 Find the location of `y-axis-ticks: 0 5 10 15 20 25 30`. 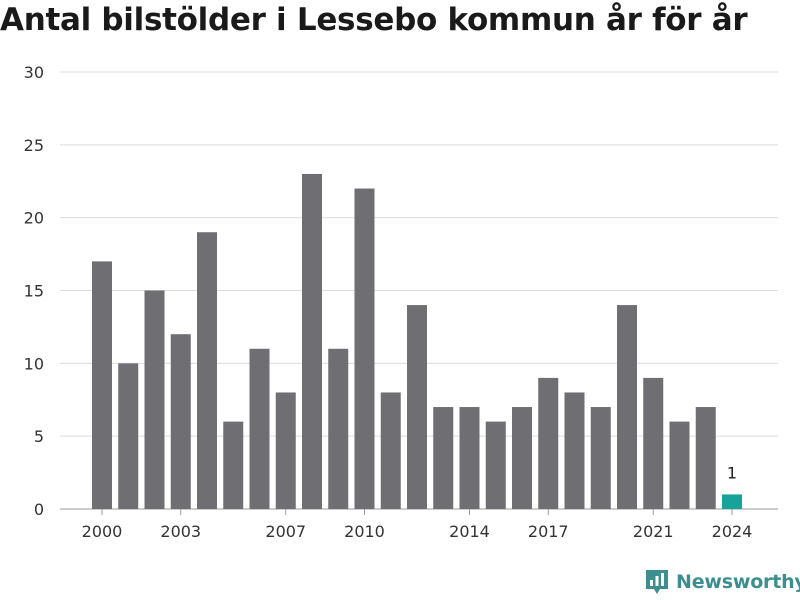

y-axis-ticks: 0 5 10 15 20 25 30 is located at coordinates (34, 291).